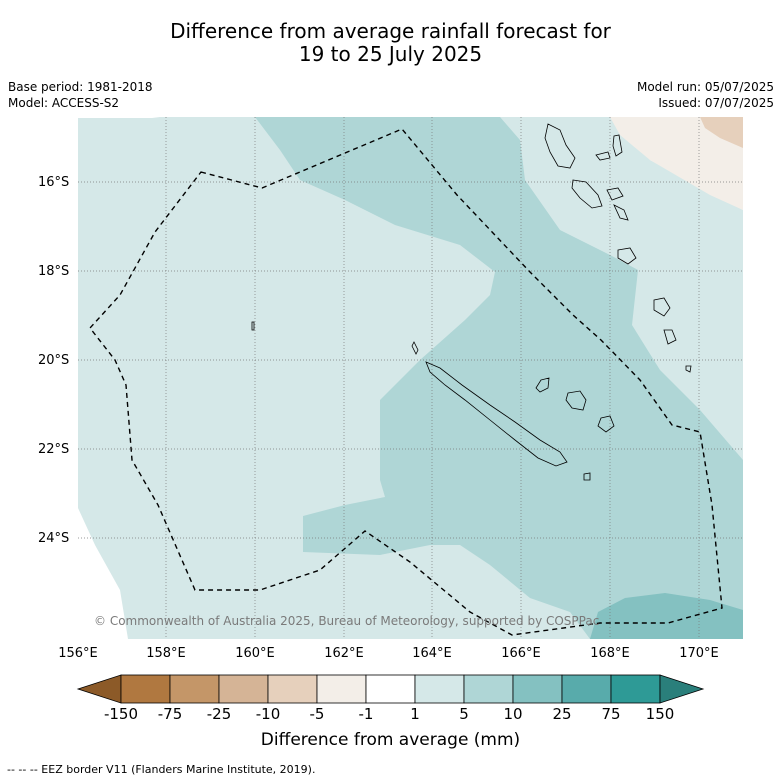  Describe the element at coordinates (166, 653) in the screenshot. I see `lon-label-158e: 158°E` at that location.